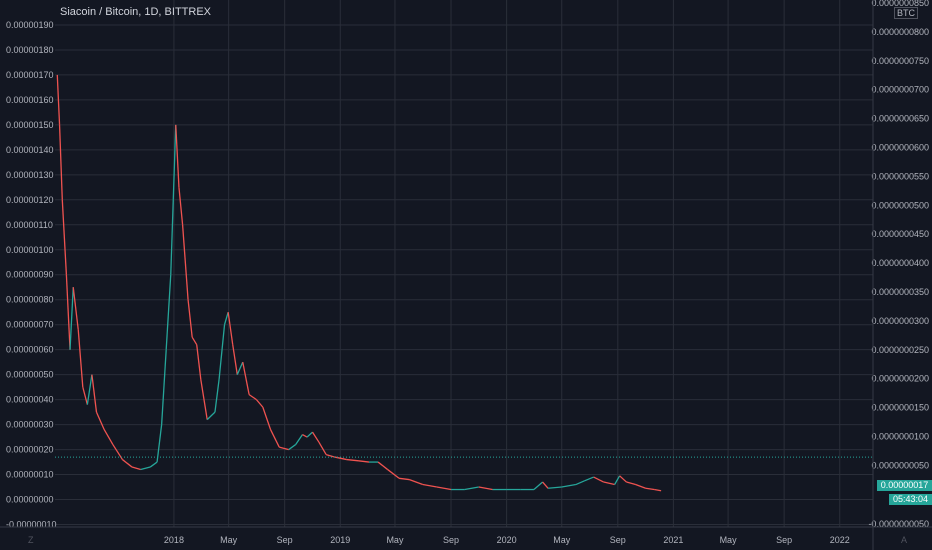  Describe the element at coordinates (840, 540) in the screenshot. I see `x-tick-label: 2022` at that location.